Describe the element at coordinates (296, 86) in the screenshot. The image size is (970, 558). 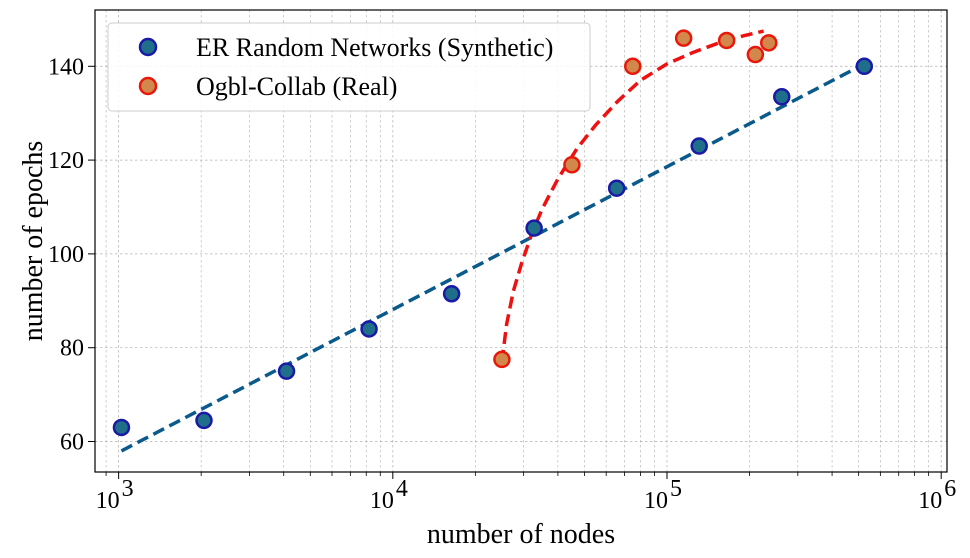
I see `legend-label-ogbl: Ogbl-Collab (Real)` at that location.